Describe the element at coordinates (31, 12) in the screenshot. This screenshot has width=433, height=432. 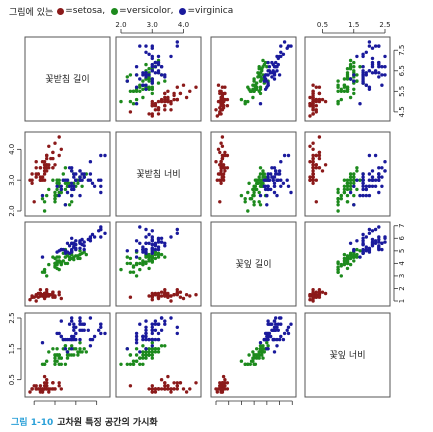
I see `legend-prefix: 그림에 있는` at that location.